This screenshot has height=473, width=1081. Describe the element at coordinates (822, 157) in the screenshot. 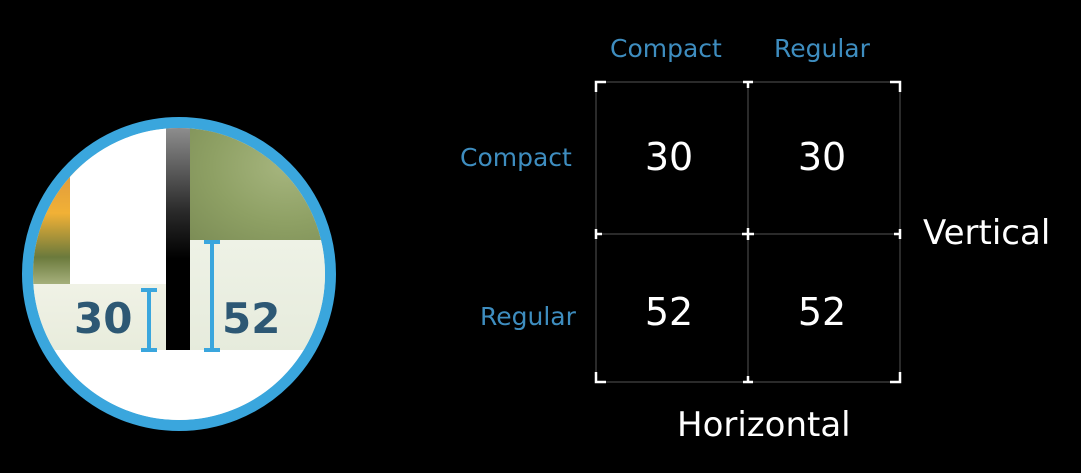

I see `cell-compact-regular: 30` at that location.